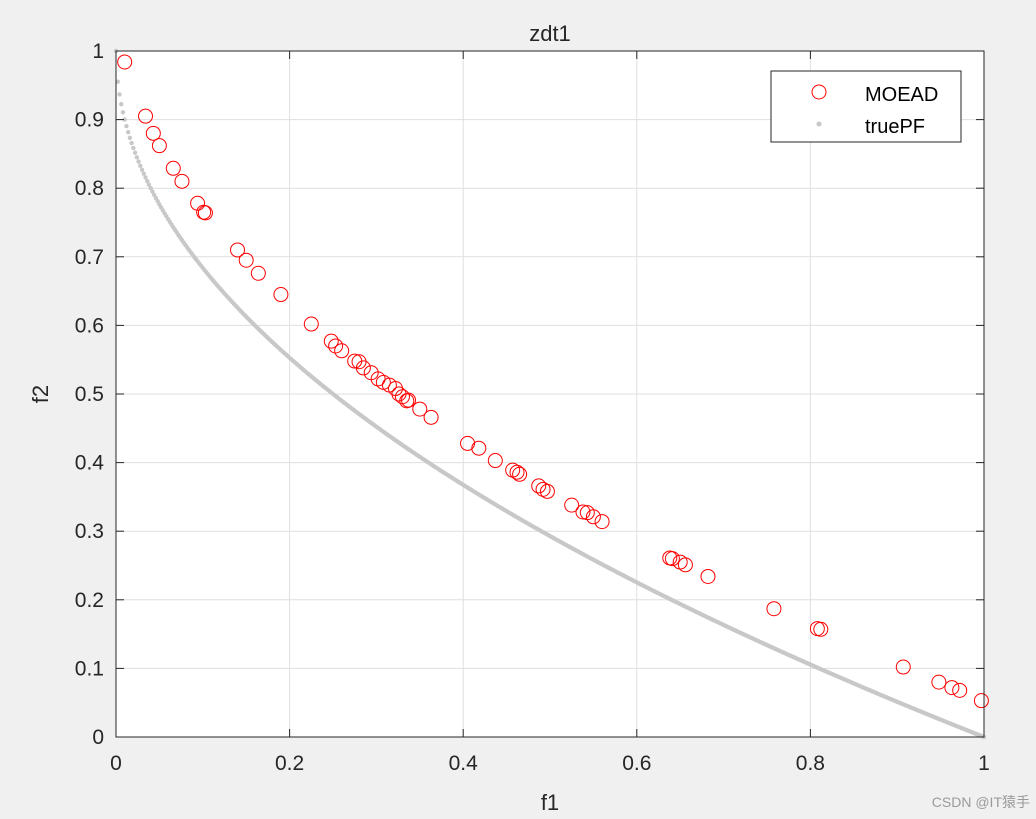  What do you see at coordinates (89, 325) in the screenshot?
I see `y-tick-label: 0.6` at bounding box center [89, 325].